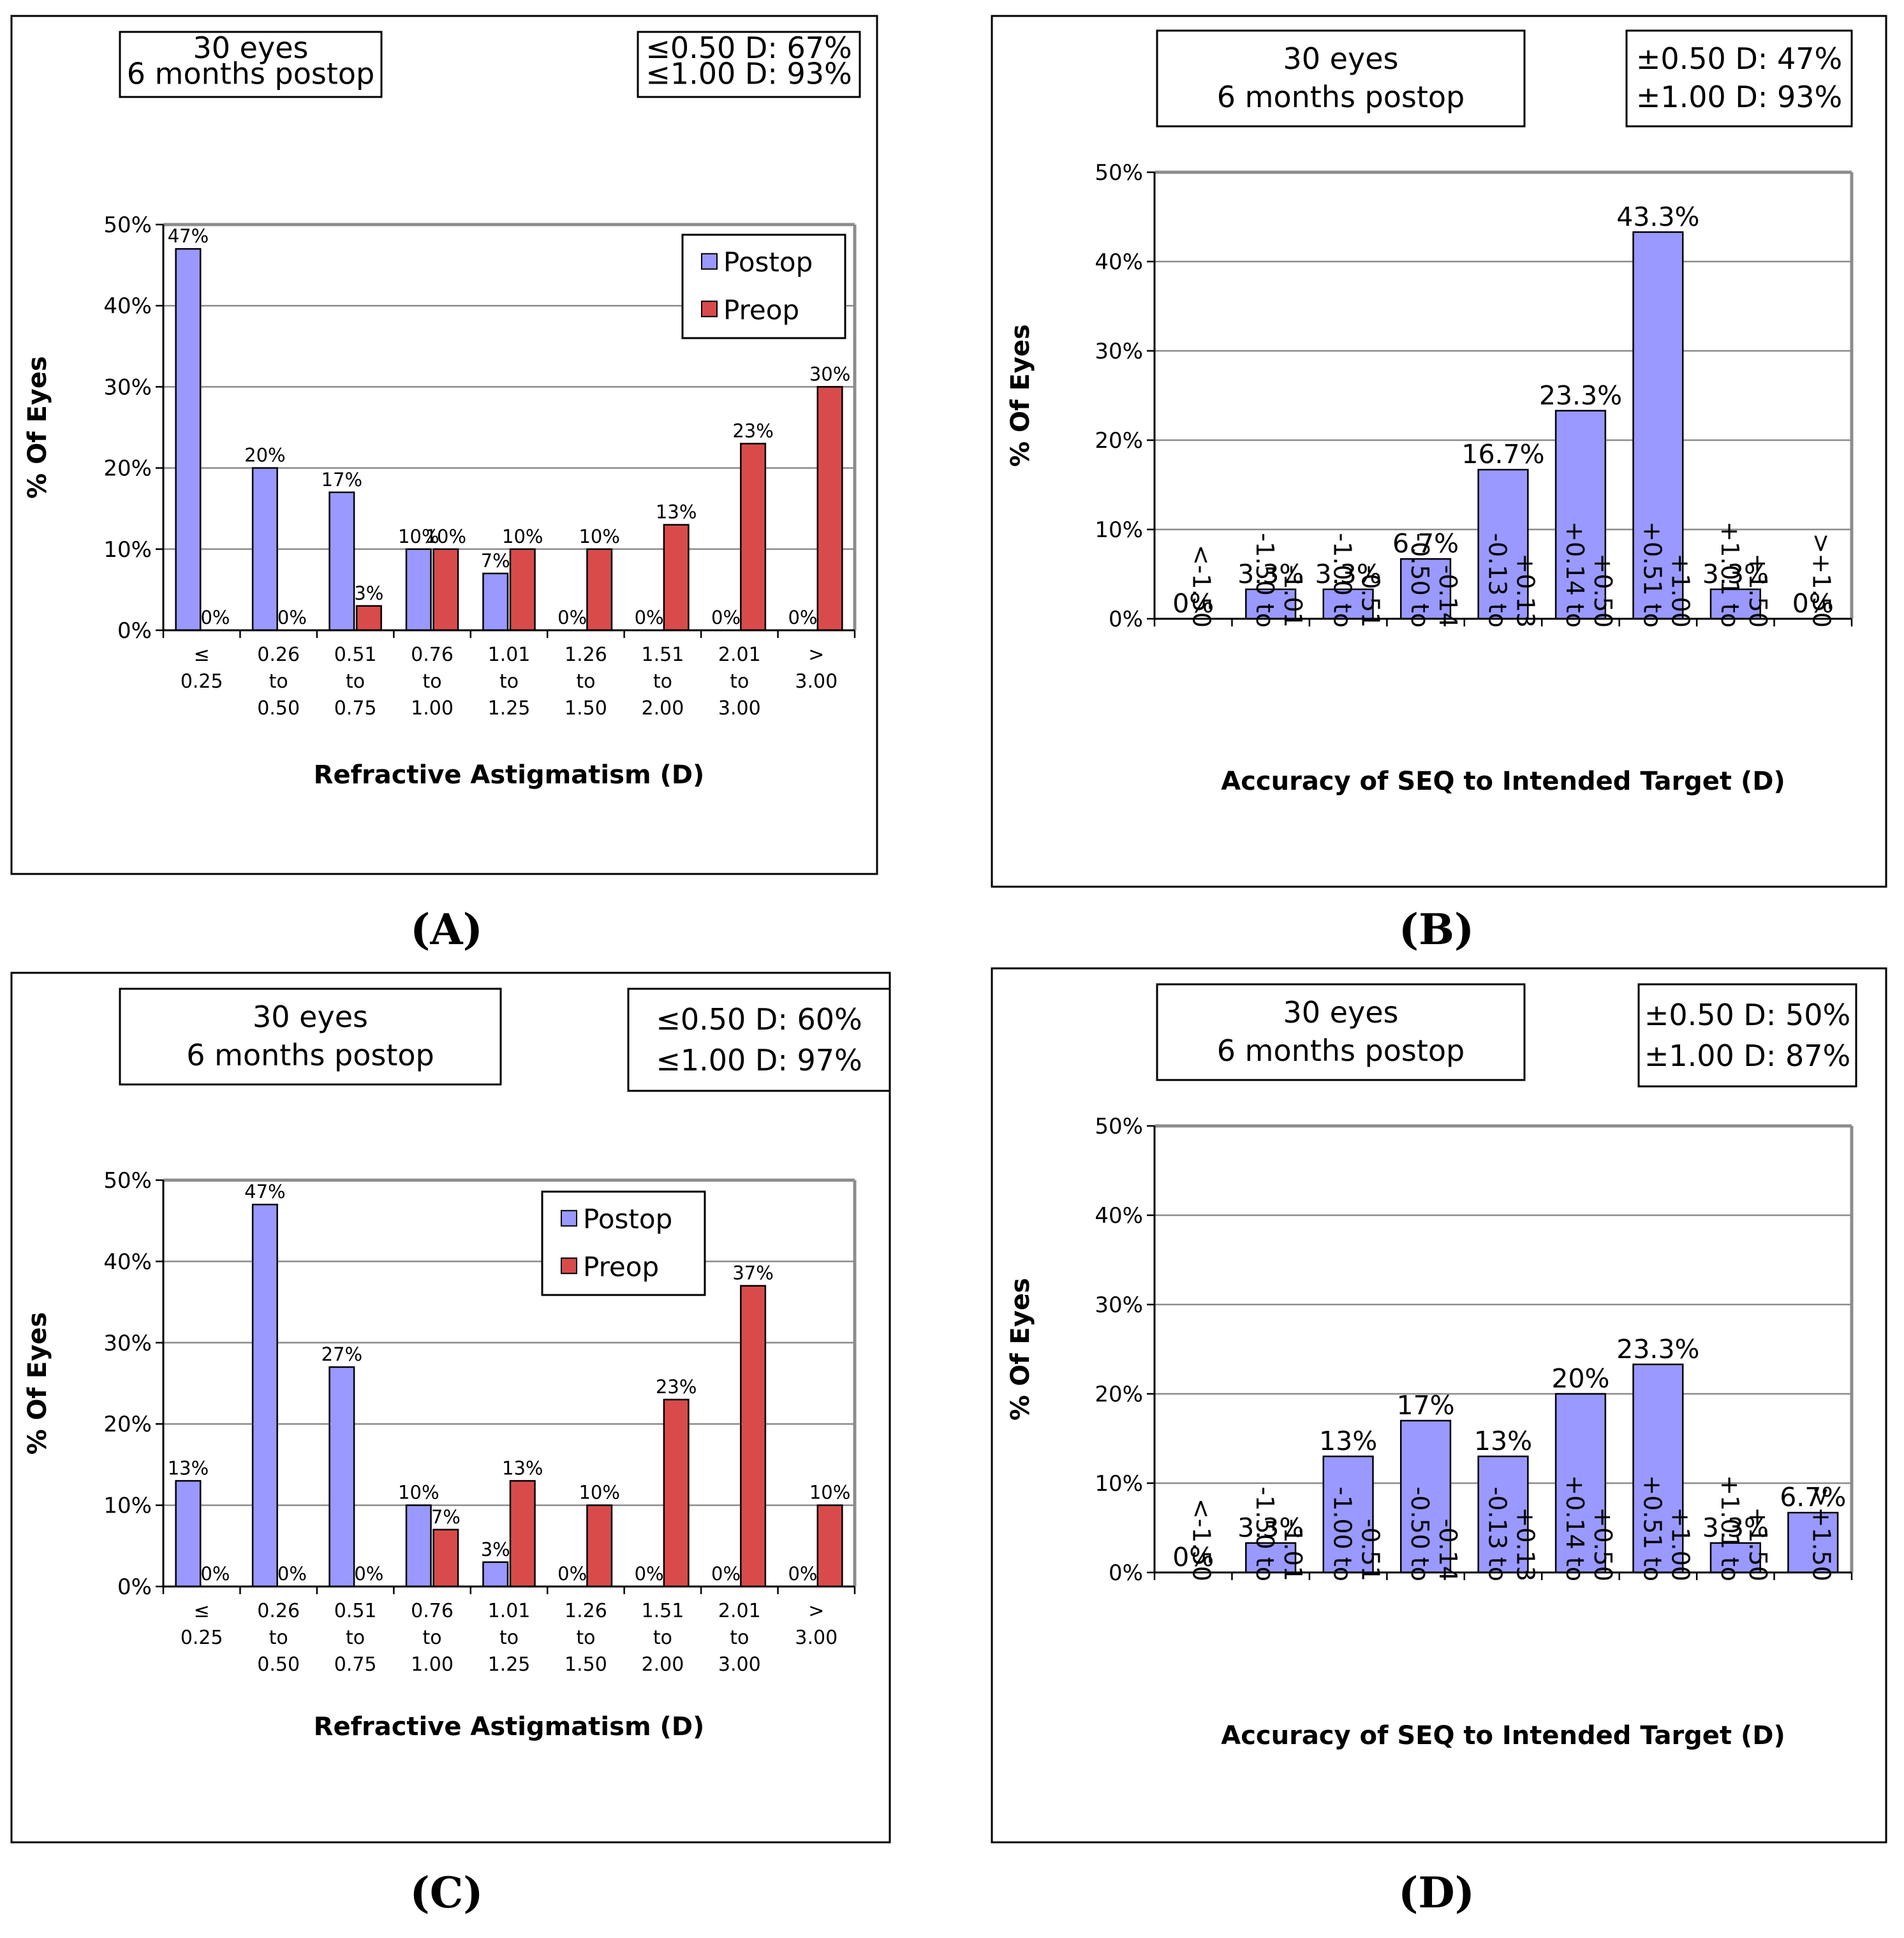 Image resolution: width=1904 pixels, height=1938 pixels. I want to click on stats-box-line: ±1.00 D: 93%, so click(1739, 97).